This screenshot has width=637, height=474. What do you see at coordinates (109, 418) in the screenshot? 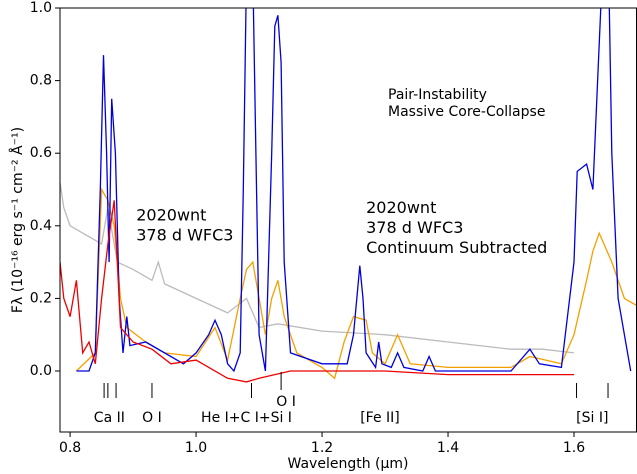
I see `line-id-label: Ca II` at bounding box center [109, 418].